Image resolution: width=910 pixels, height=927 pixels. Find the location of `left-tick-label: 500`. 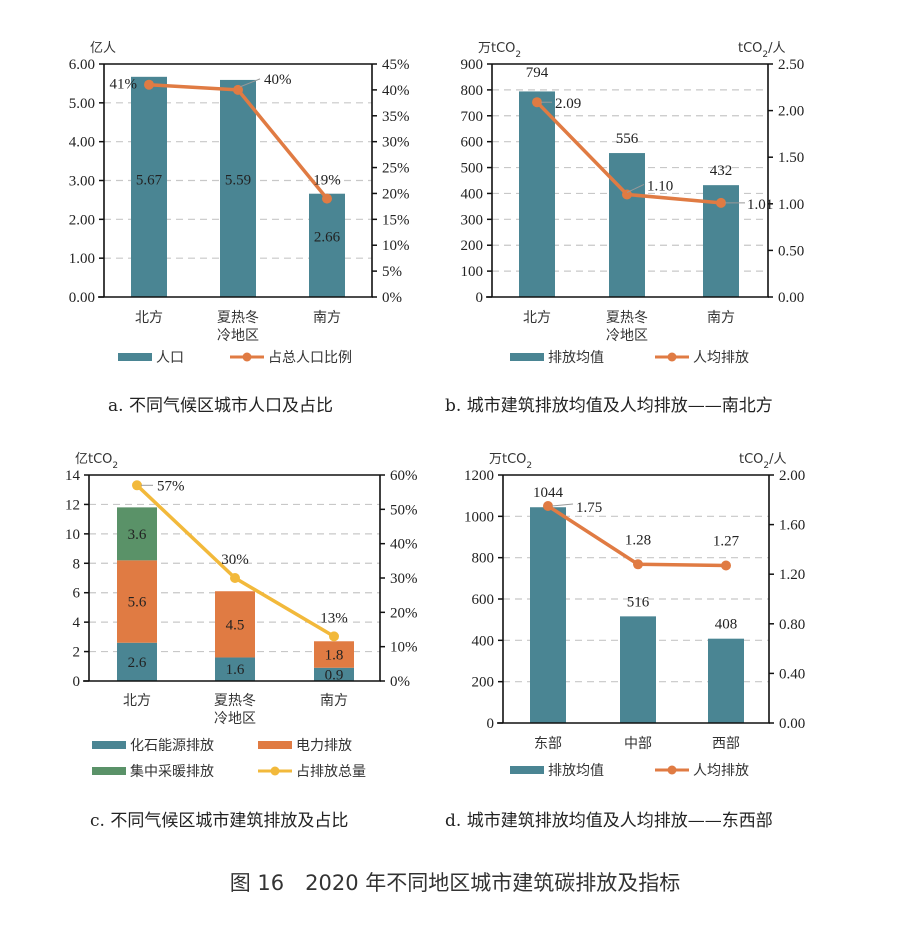

left-tick-label: 500 is located at coordinates (472, 169).